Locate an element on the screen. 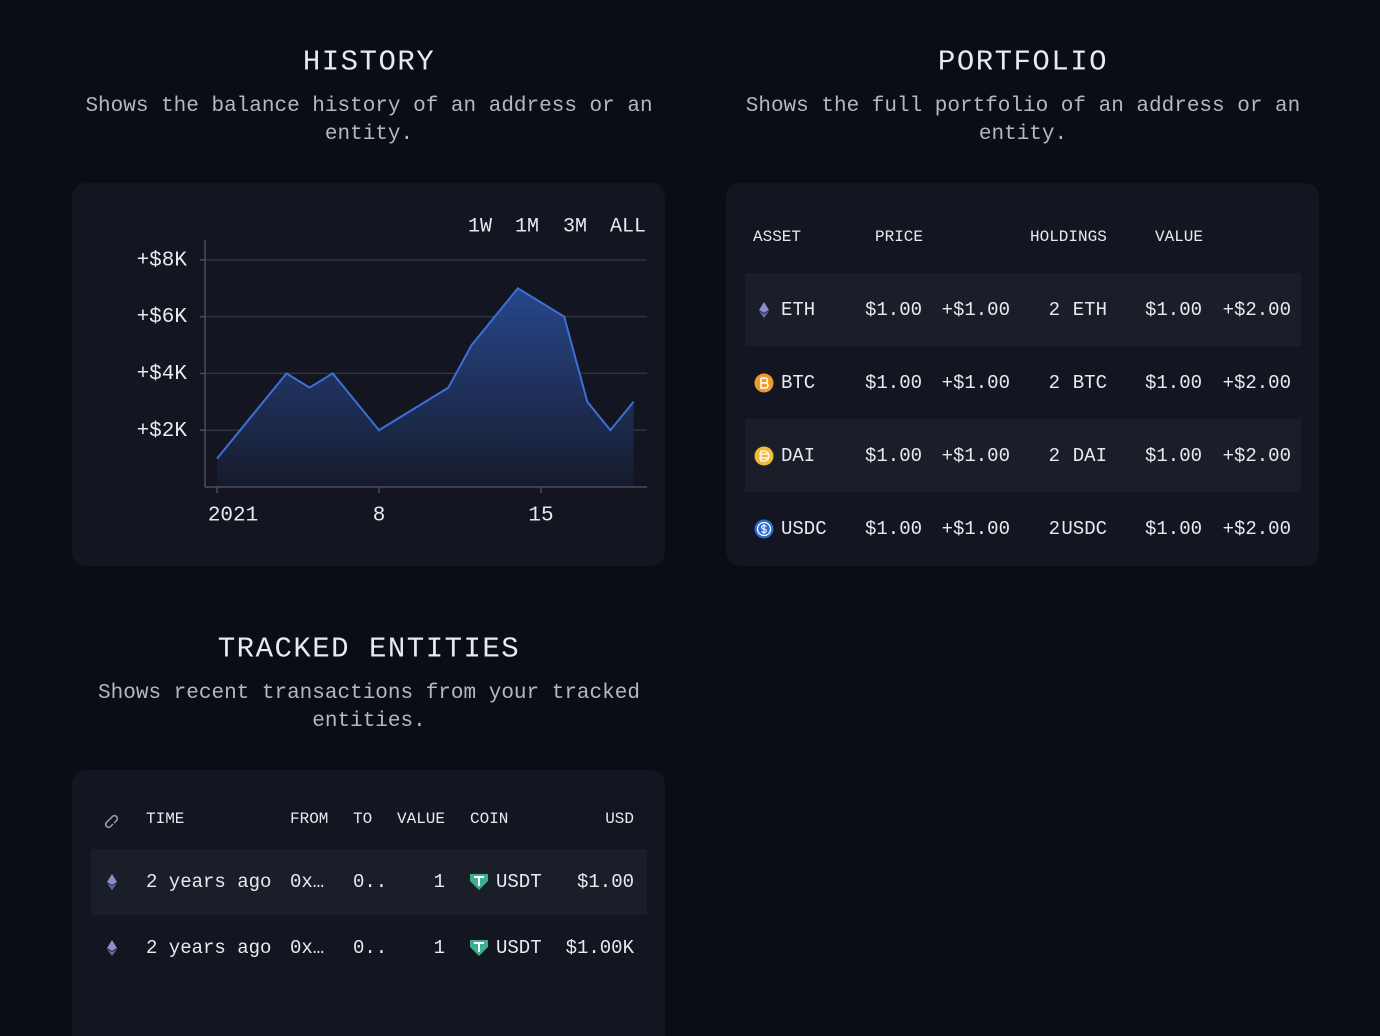  x-tick-label: 15 is located at coordinates (540, 516).